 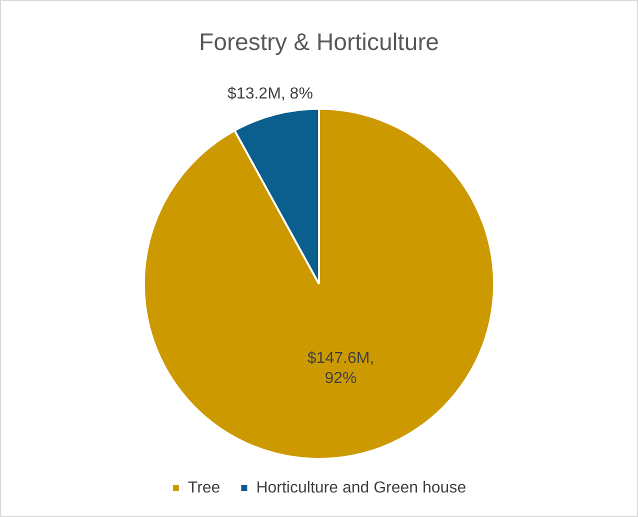 I want to click on legend-label: Tree, so click(x=204, y=487).